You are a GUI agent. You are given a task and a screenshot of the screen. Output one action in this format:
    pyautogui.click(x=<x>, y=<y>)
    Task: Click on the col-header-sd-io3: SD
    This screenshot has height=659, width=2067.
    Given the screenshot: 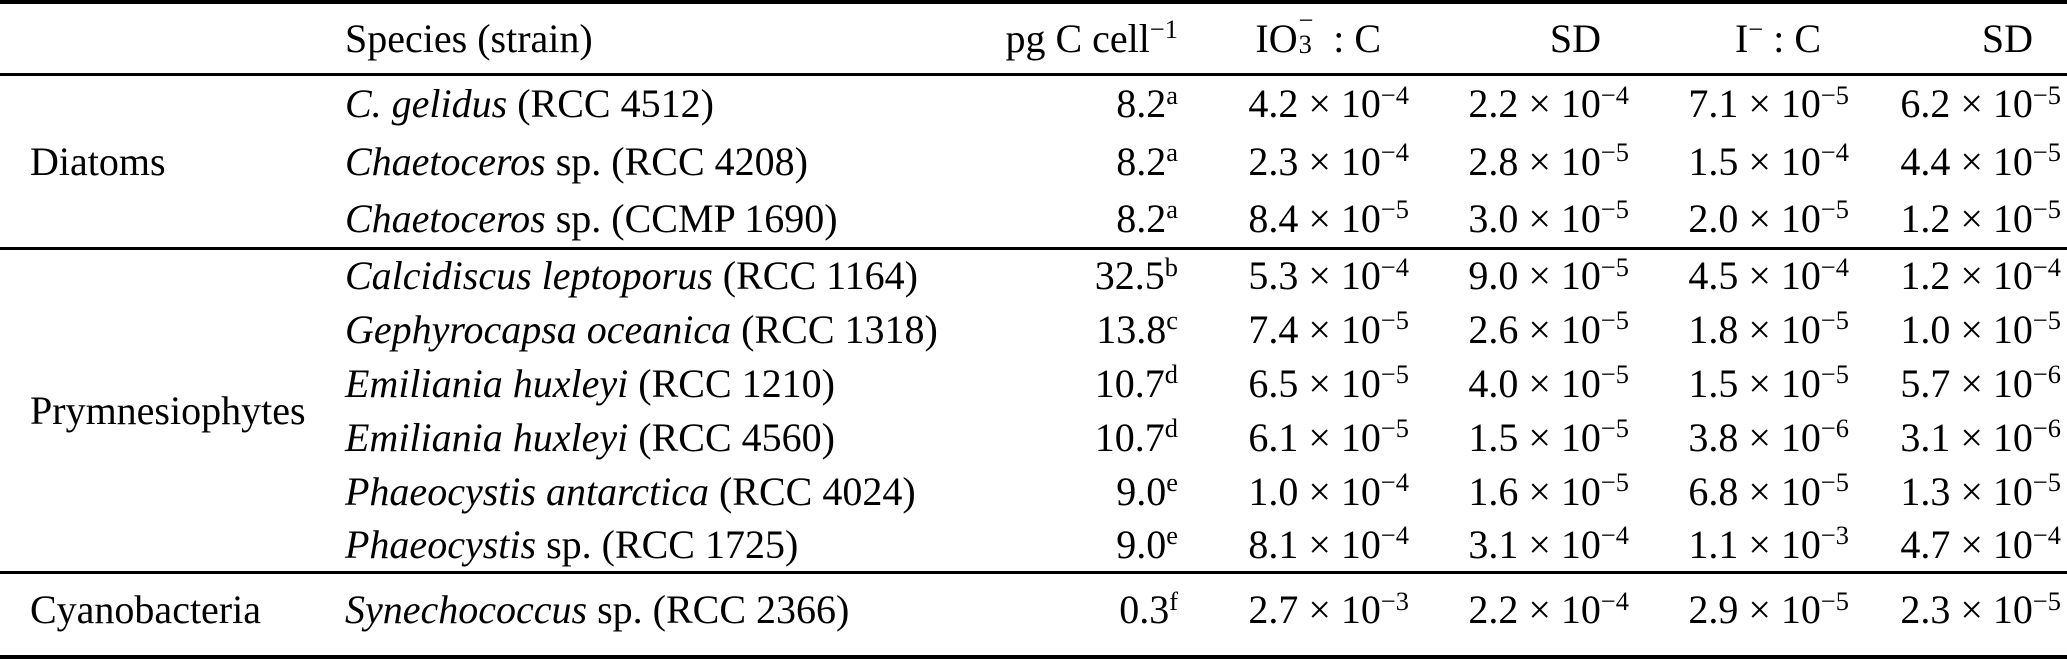 What is the action you would take?
    pyautogui.click(x=1525, y=39)
    